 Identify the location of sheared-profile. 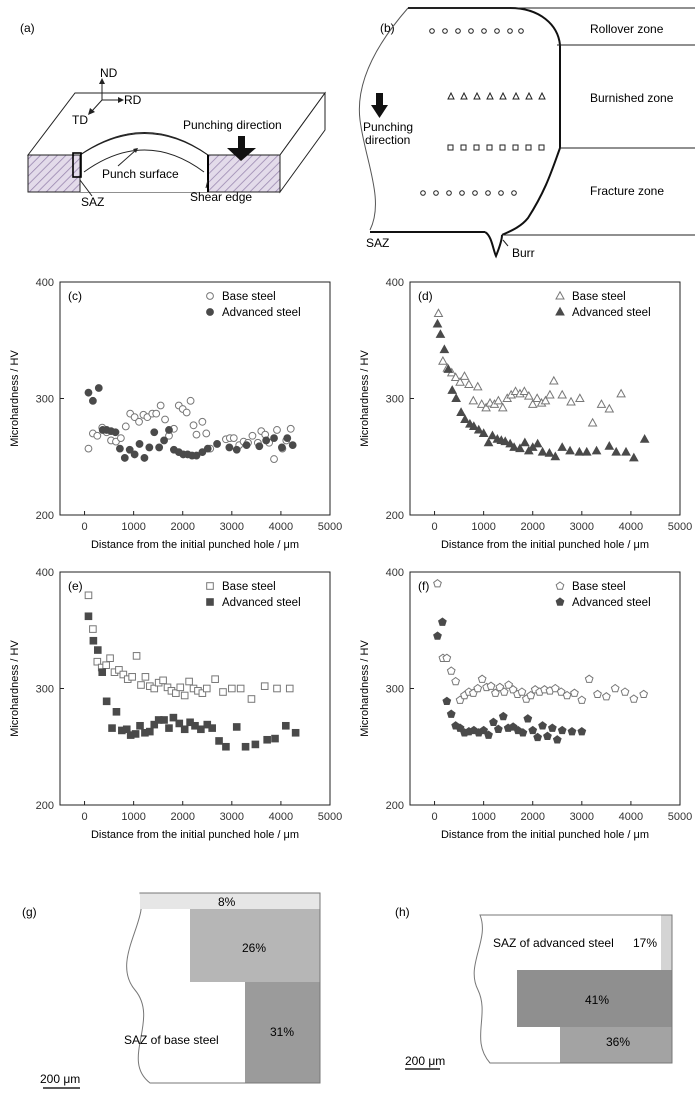
(531, 121).